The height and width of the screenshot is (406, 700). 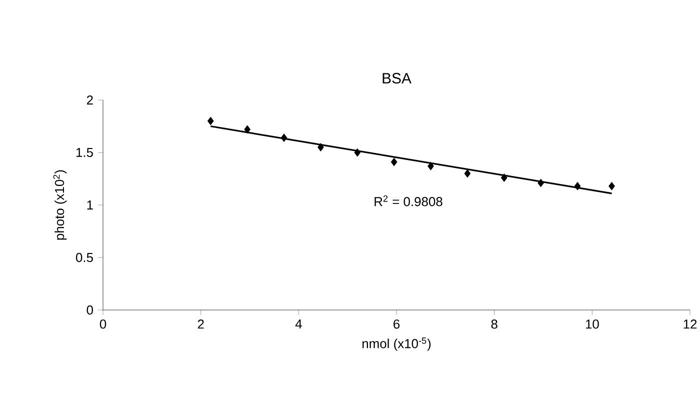 I want to click on y-tick-label: 0, so click(x=89, y=310).